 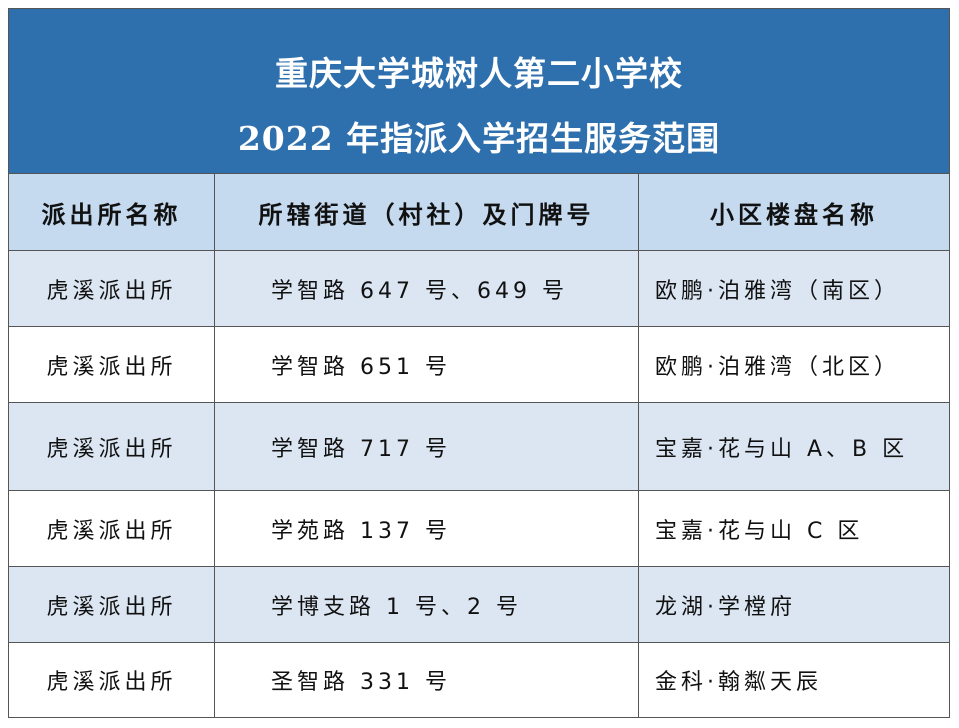 I want to click on table-cell: 学智路 647 号、649 号, so click(x=427, y=289).